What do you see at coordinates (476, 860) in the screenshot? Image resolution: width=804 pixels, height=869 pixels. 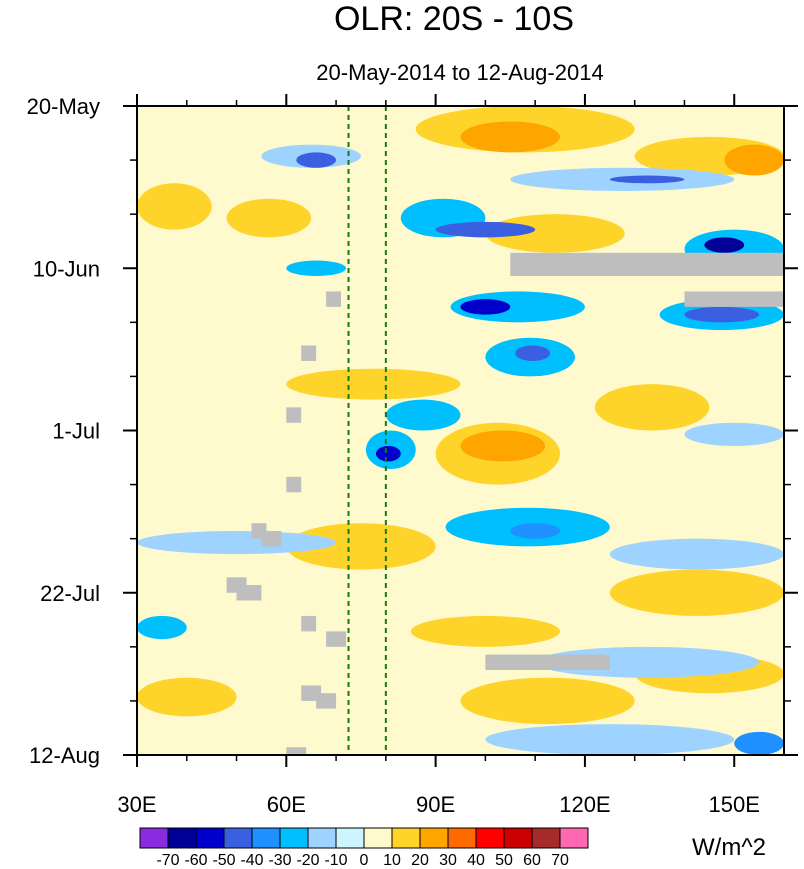 I see `colorbar-level-label-11: 40` at bounding box center [476, 860].